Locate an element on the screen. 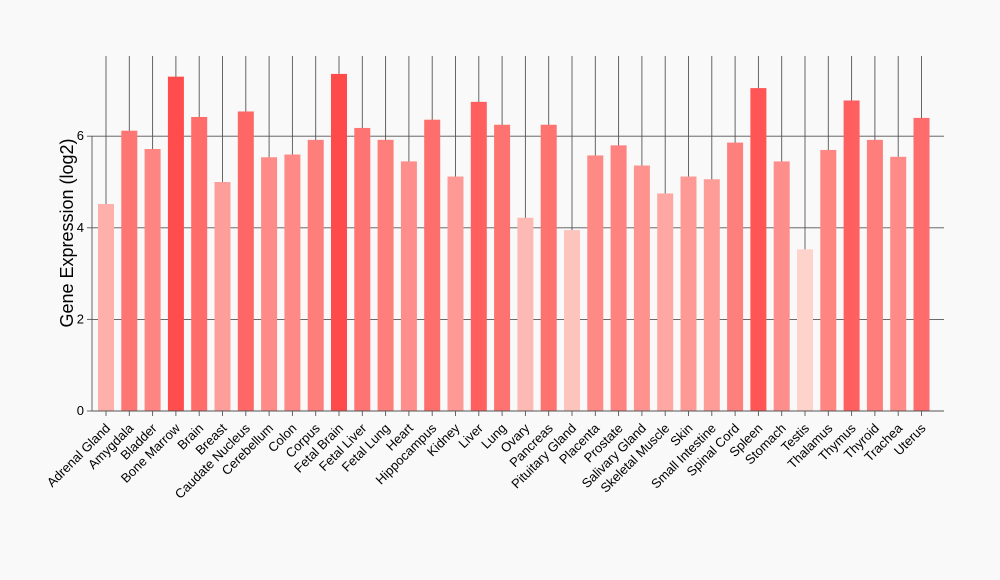 This screenshot has width=1000, height=580. x-tick-label: Liver is located at coordinates (470, 435).